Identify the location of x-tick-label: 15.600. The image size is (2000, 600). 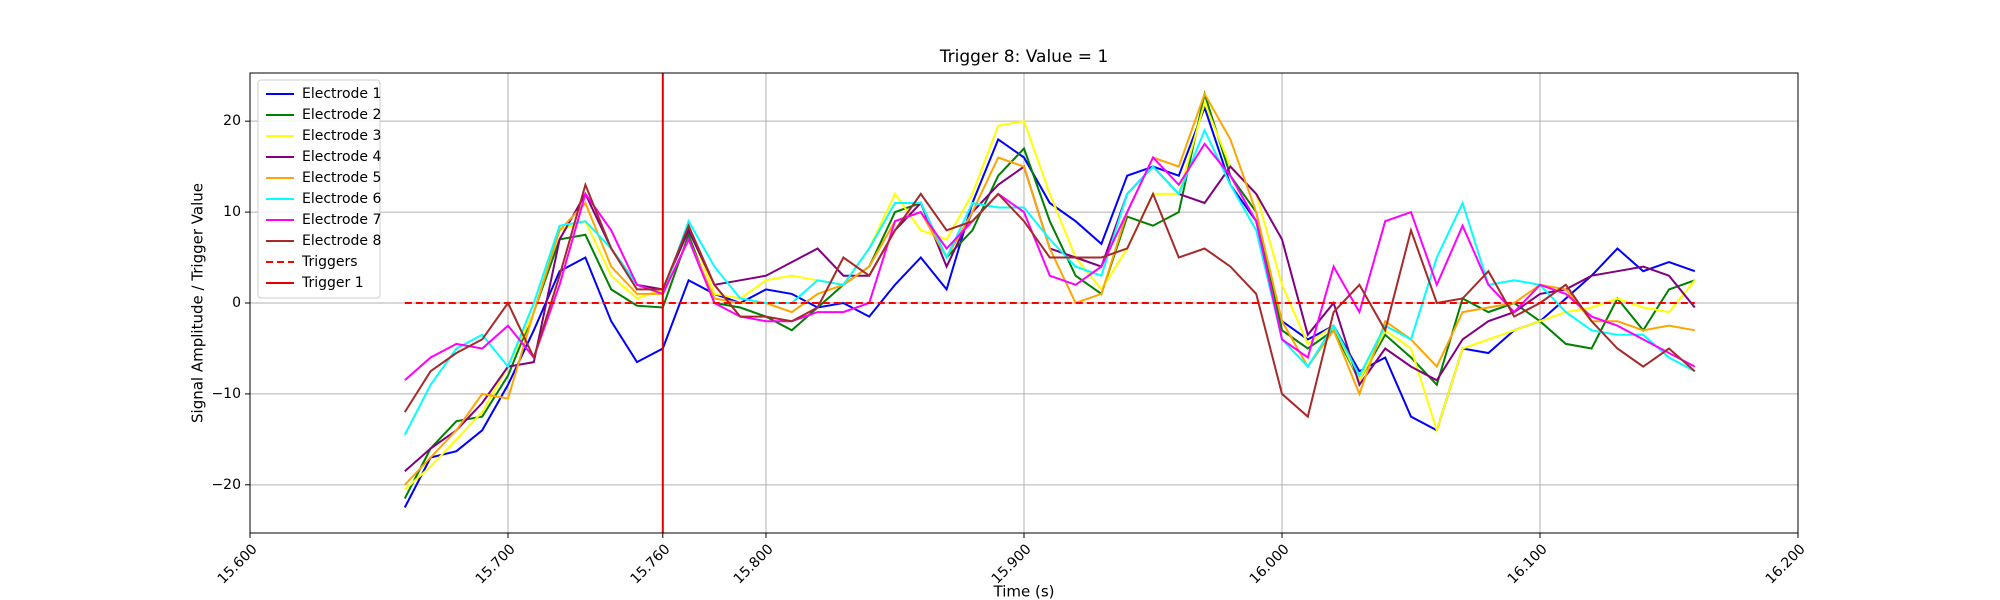
(238, 564).